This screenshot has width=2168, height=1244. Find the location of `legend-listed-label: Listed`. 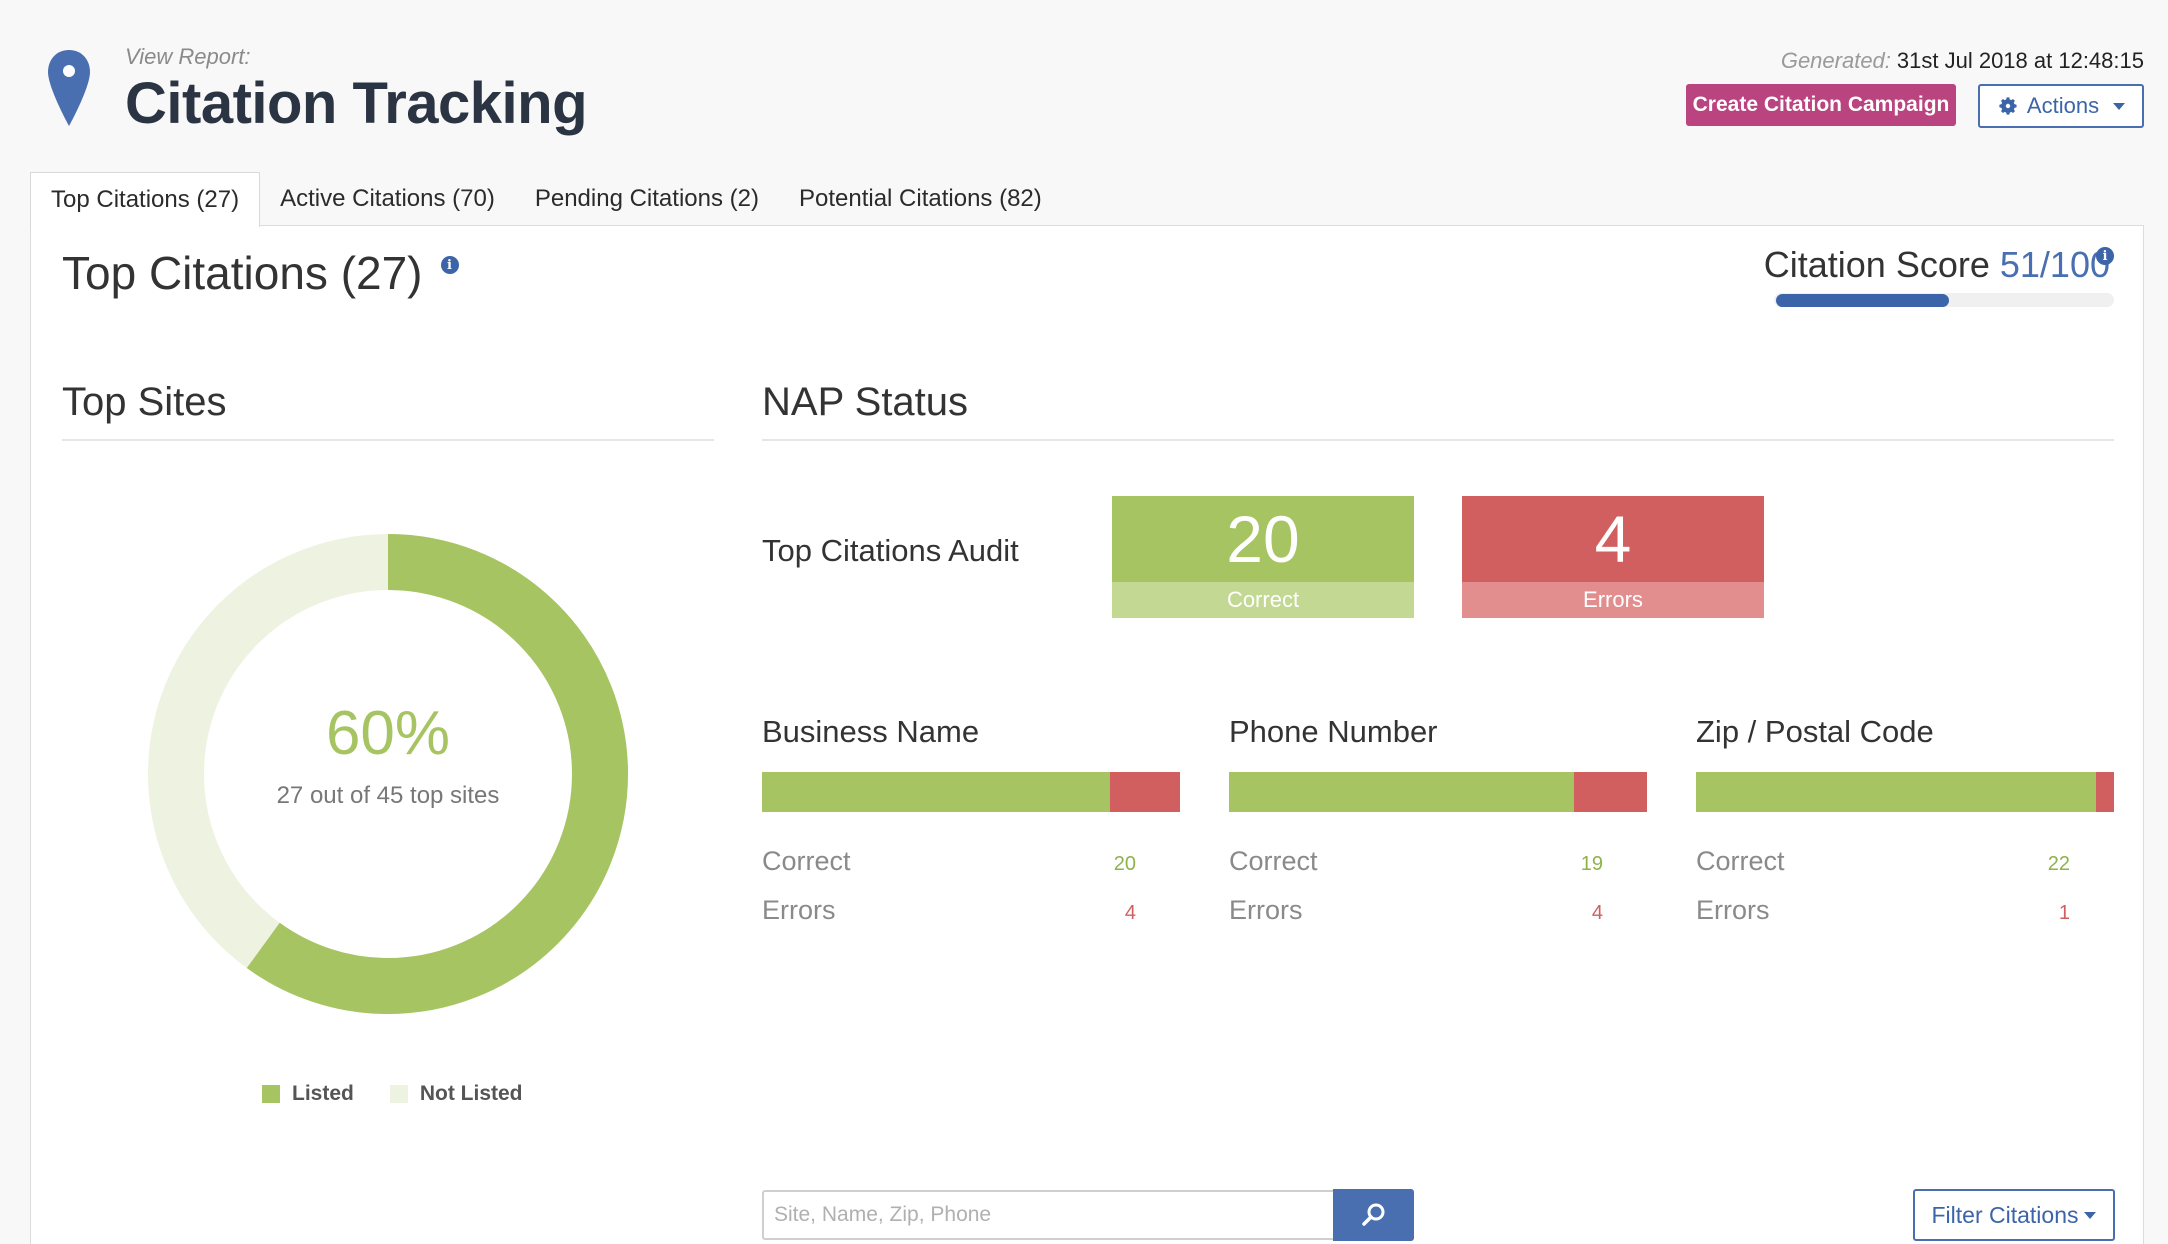

legend-listed-label: Listed is located at coordinates (323, 1093).